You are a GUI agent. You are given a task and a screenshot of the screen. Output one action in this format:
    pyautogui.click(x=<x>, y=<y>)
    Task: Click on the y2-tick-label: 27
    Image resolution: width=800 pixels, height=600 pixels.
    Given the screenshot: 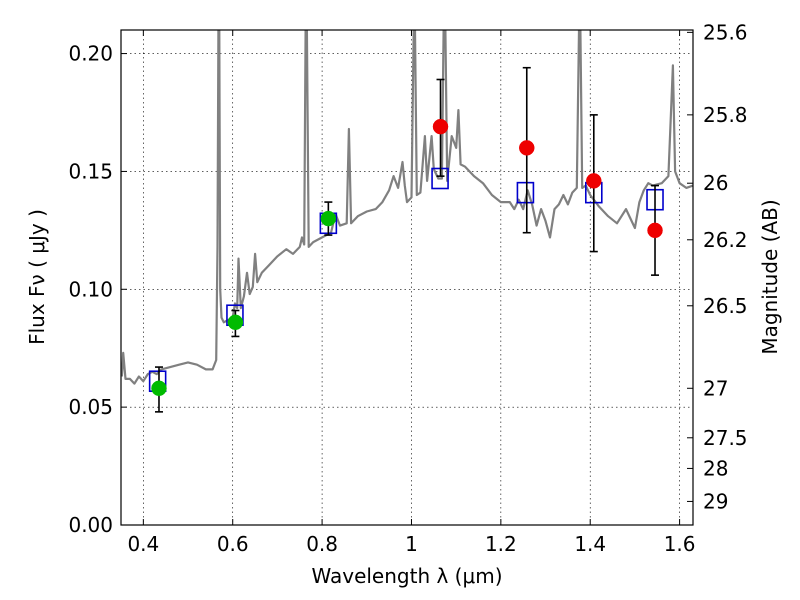 What is the action you would take?
    pyautogui.click(x=715, y=388)
    